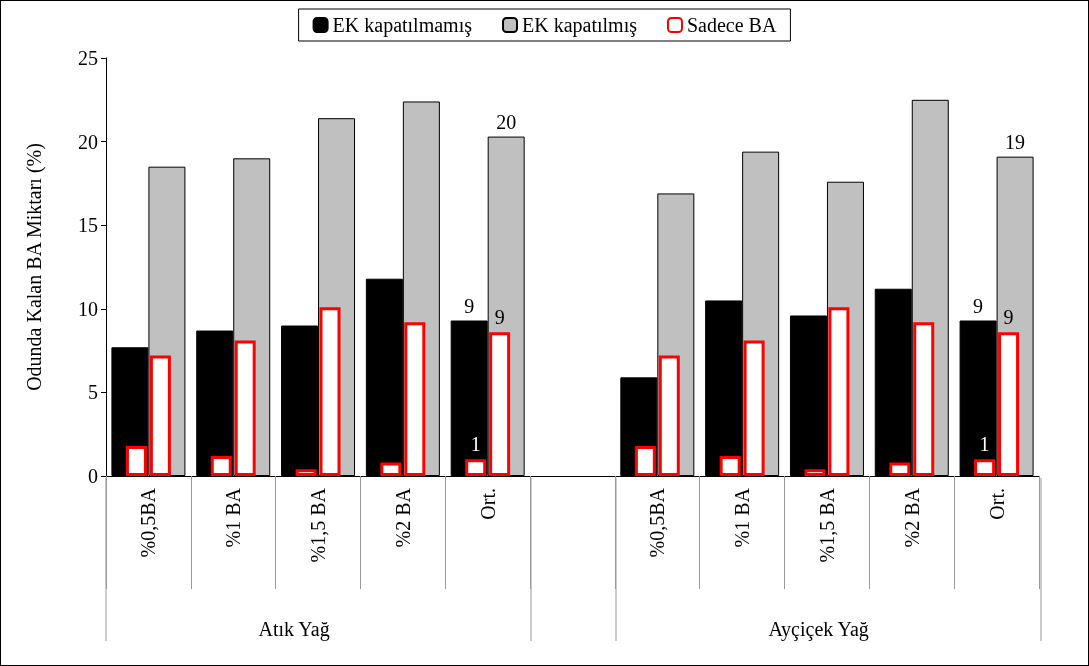 The image size is (1089, 666). What do you see at coordinates (506, 121) in the screenshot?
I see `data-label: 20` at bounding box center [506, 121].